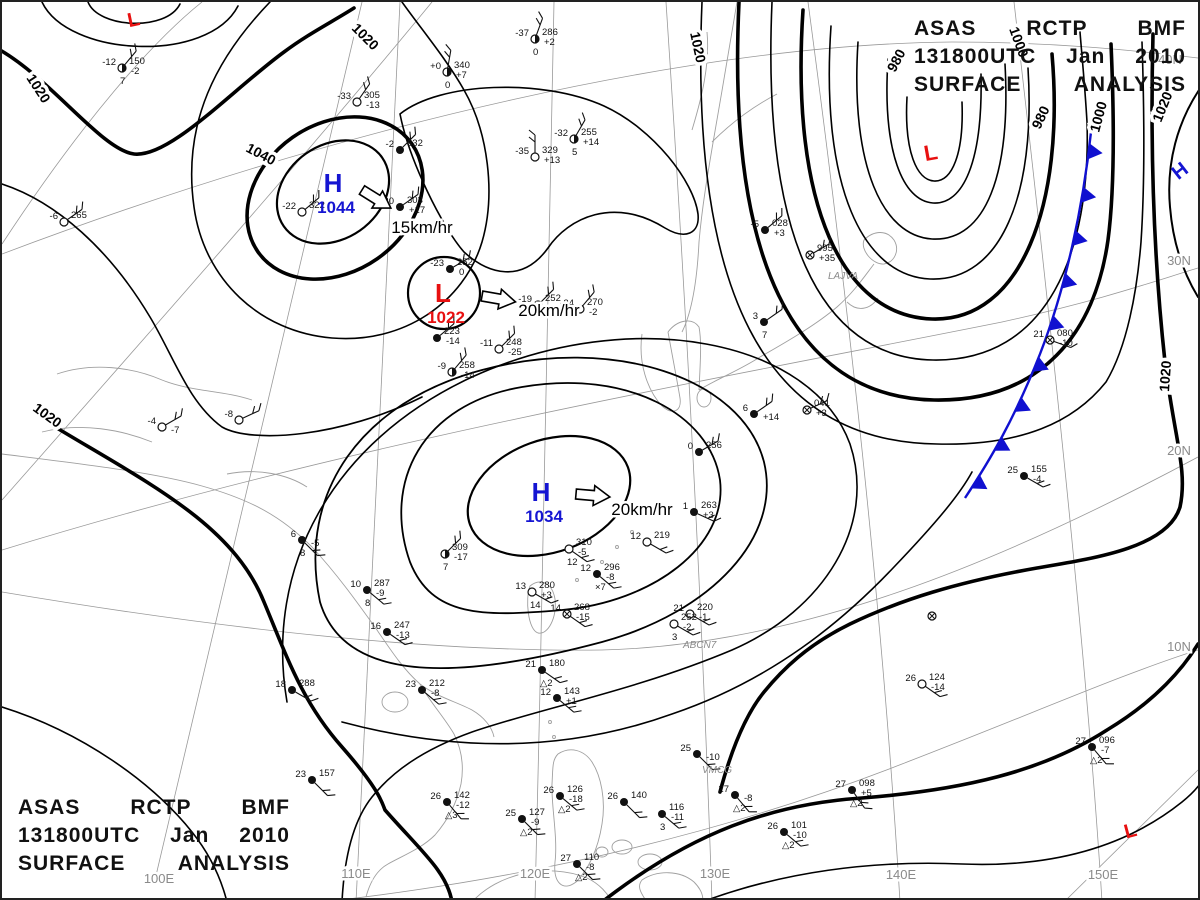  What do you see at coordinates (1050, 29) in the screenshot?
I see `title-line-1: ASAS RCTP BMF` at bounding box center [1050, 29].